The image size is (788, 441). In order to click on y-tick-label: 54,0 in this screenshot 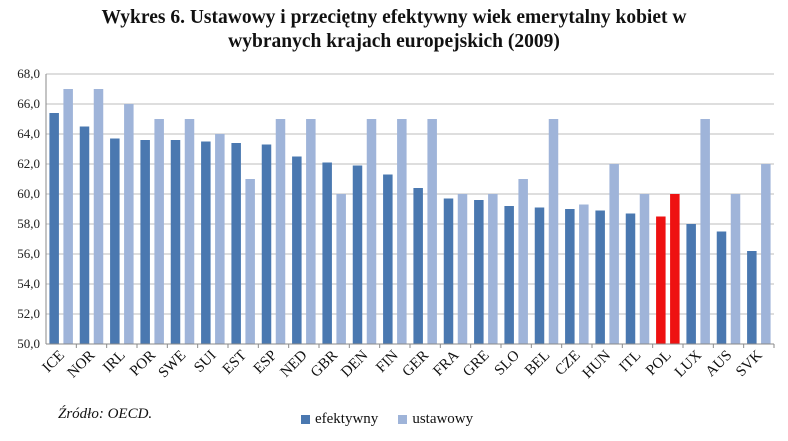, I will do `click(28, 283)`.